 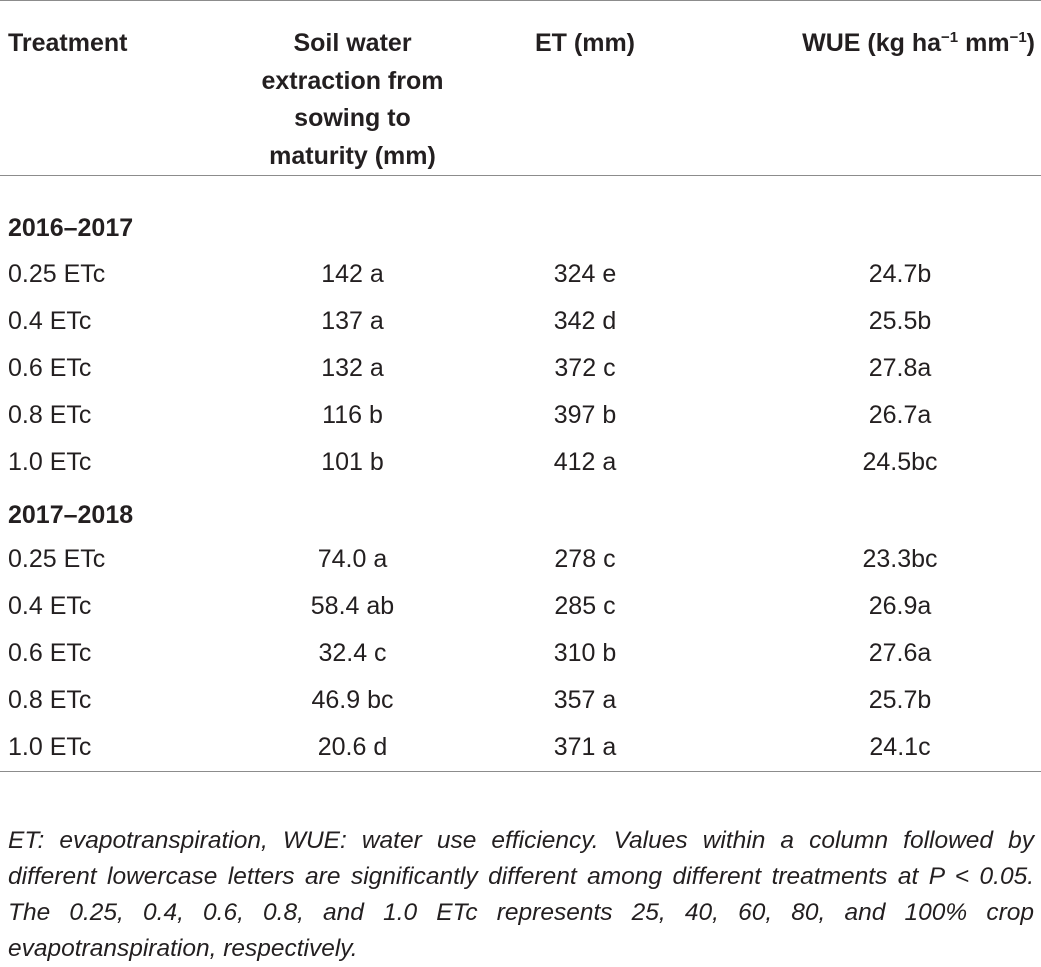 What do you see at coordinates (585, 462) in the screenshot?
I see `cell-et: 412 a` at bounding box center [585, 462].